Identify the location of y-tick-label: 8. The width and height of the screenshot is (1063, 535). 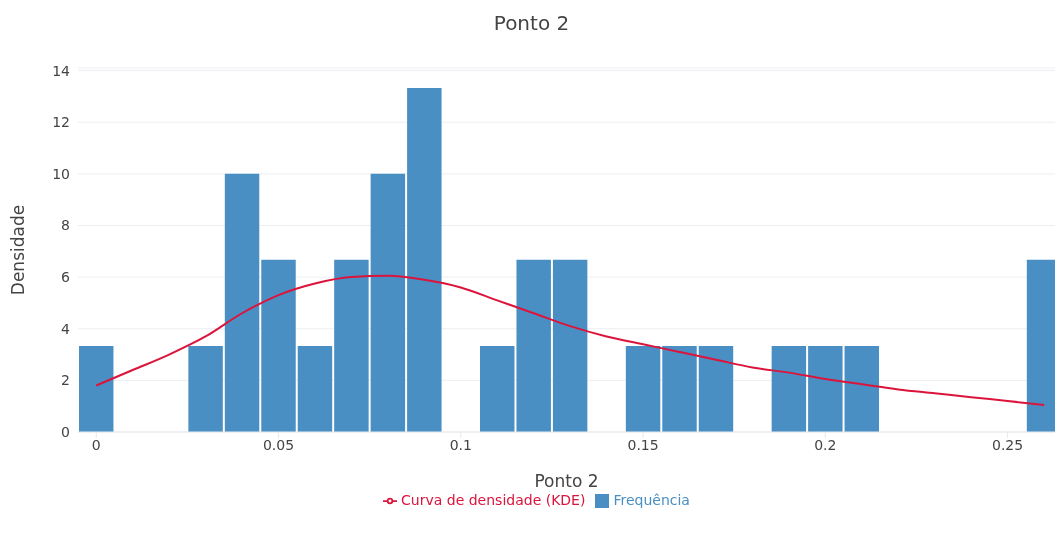
(65, 225).